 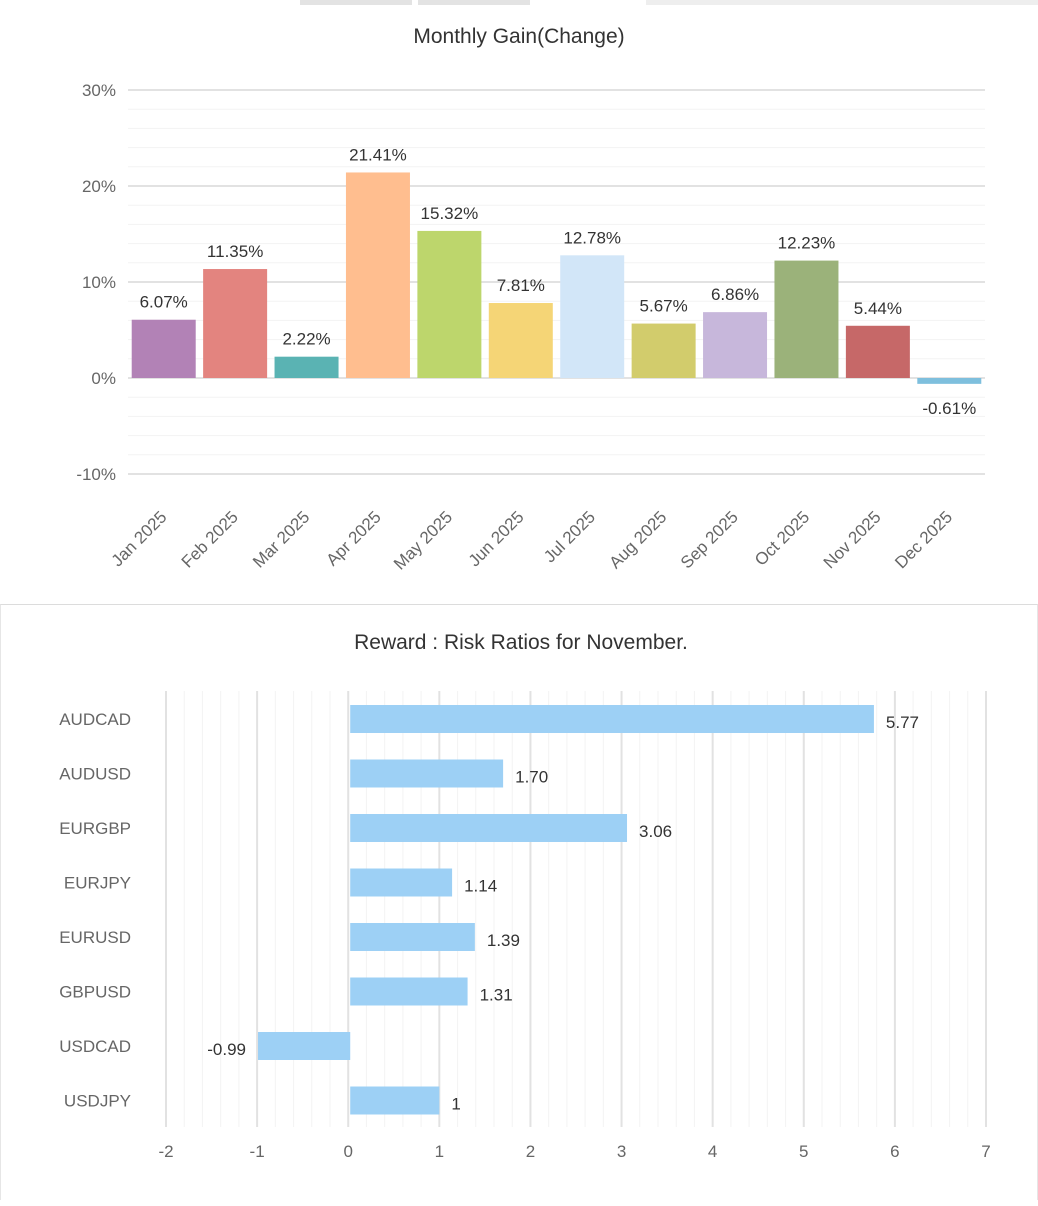 I want to click on bar-mar-2025, so click(x=306, y=367).